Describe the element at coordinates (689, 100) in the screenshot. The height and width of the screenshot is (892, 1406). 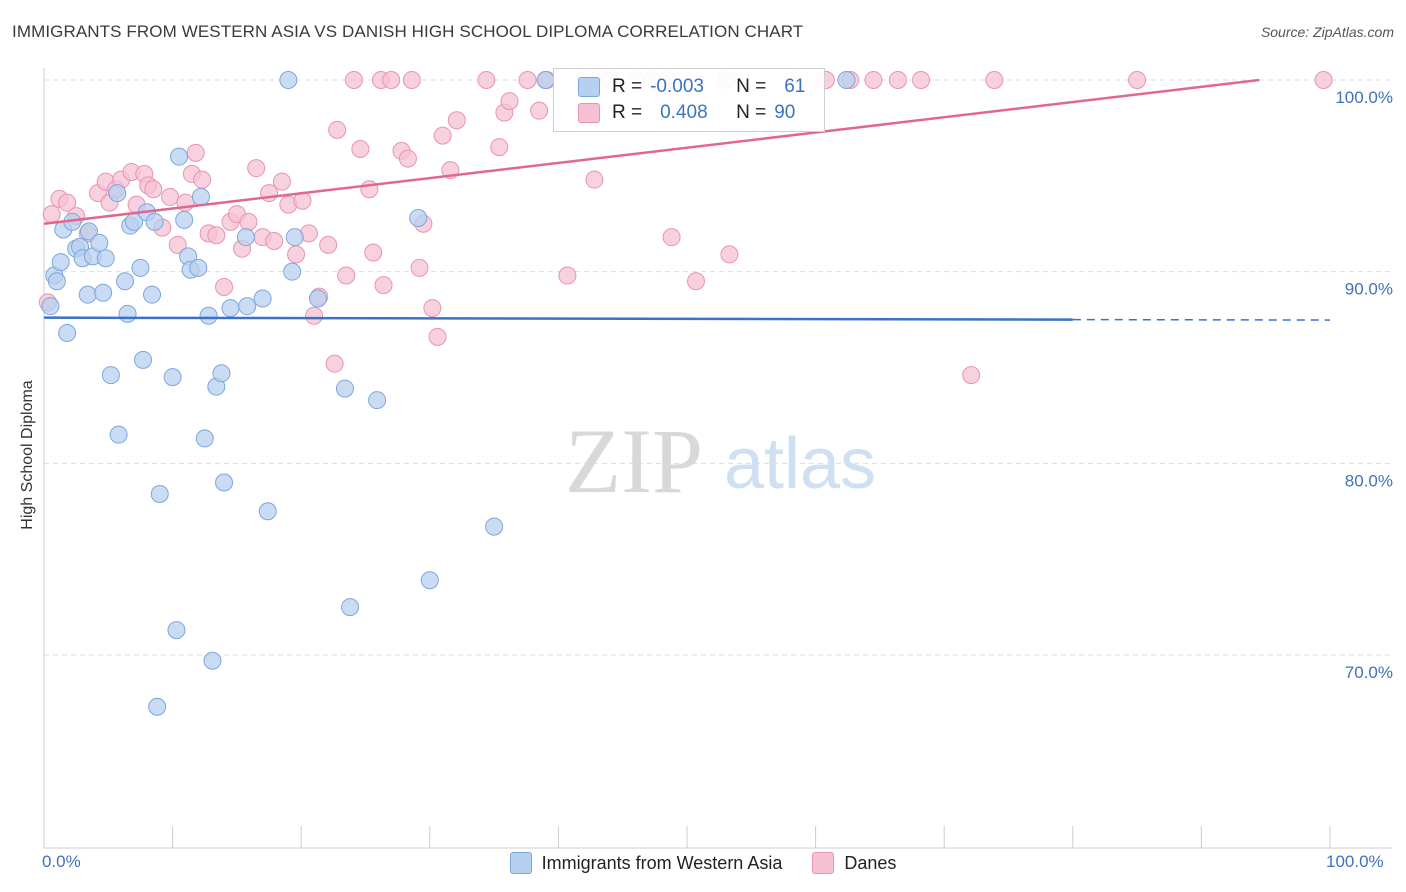
I see `stats-legend: R = -0.003 N = 61 R = 0.408 N = 90` at that location.